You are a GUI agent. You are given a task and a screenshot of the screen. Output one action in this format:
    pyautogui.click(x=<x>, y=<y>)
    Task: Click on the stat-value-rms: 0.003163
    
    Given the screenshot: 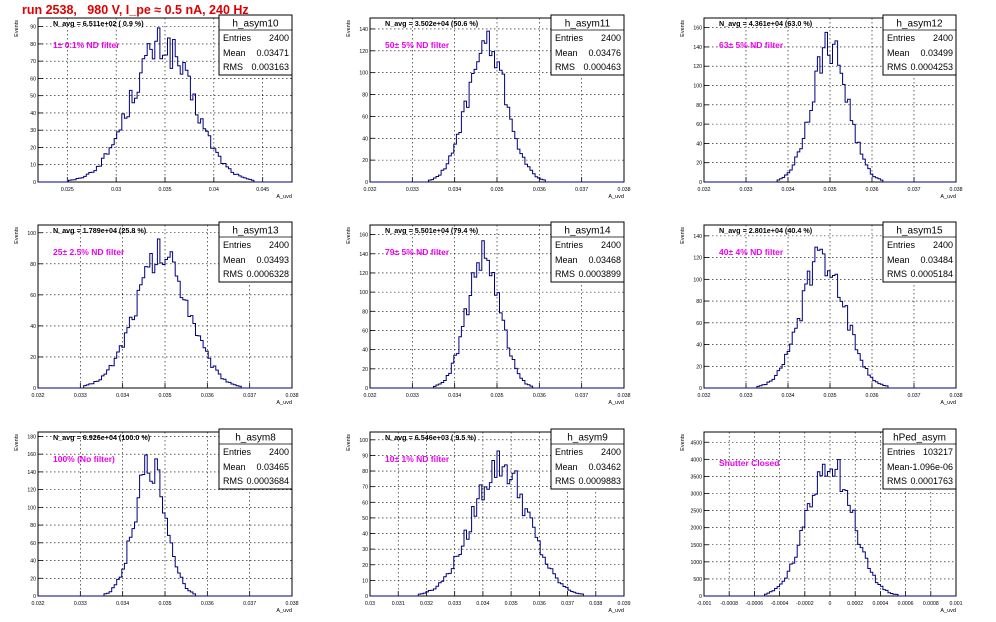 What is the action you would take?
    pyautogui.click(x=270, y=67)
    